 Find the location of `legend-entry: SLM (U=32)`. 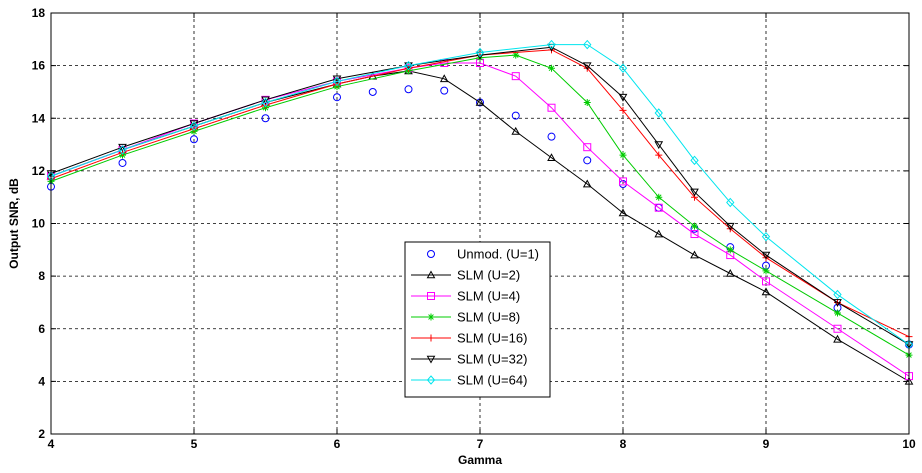

legend-entry: SLM (U=32) is located at coordinates (469, 359).